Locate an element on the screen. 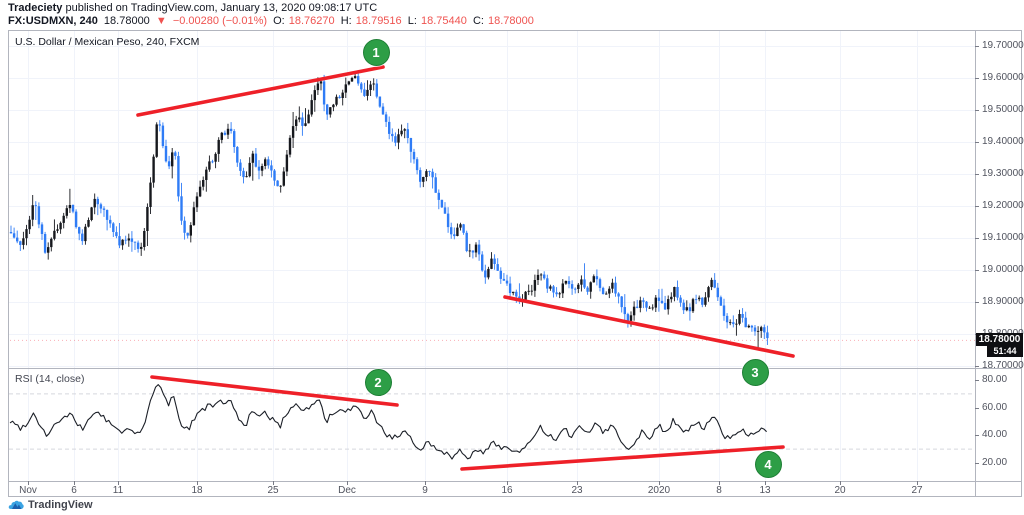 The height and width of the screenshot is (515, 1024). bar-countdown: 51:44 is located at coordinates (1005, 351).